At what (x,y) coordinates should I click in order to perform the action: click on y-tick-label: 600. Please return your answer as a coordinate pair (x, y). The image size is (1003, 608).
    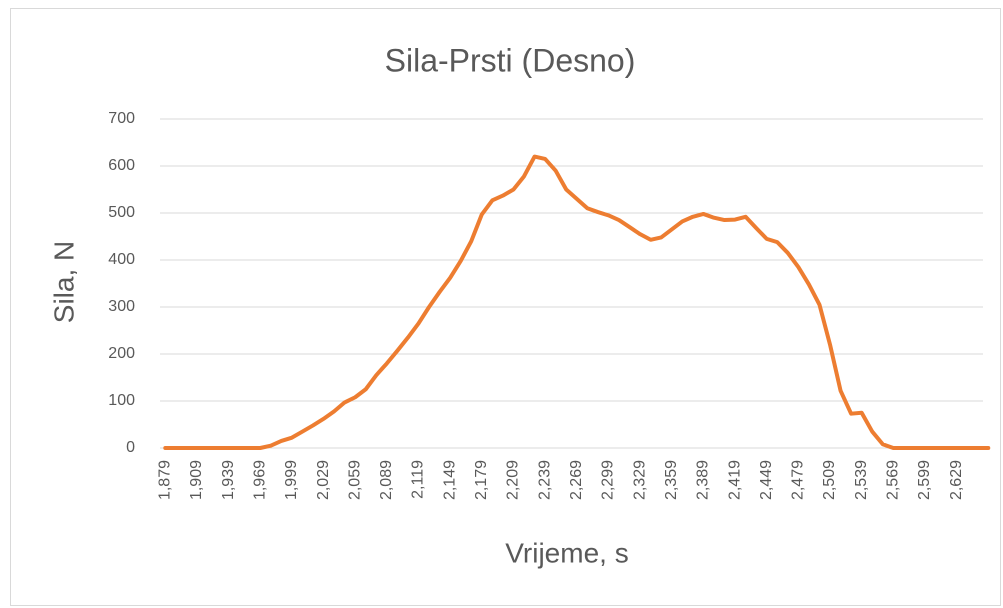
    Looking at the image, I should click on (121, 165).